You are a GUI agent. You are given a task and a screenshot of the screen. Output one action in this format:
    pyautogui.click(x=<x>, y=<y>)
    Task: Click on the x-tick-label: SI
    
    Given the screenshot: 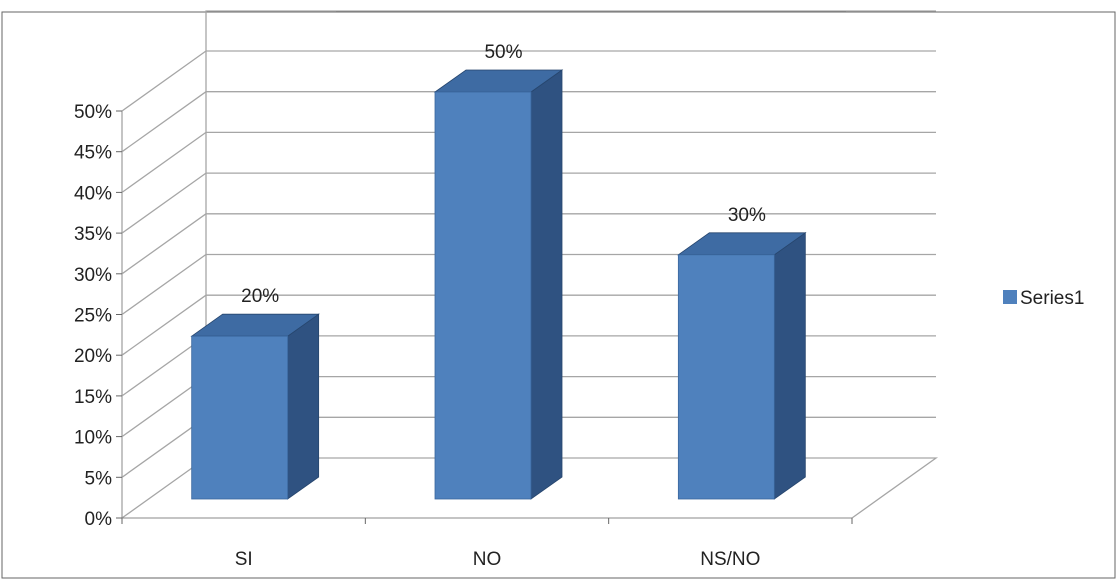 What is the action you would take?
    pyautogui.click(x=244, y=559)
    